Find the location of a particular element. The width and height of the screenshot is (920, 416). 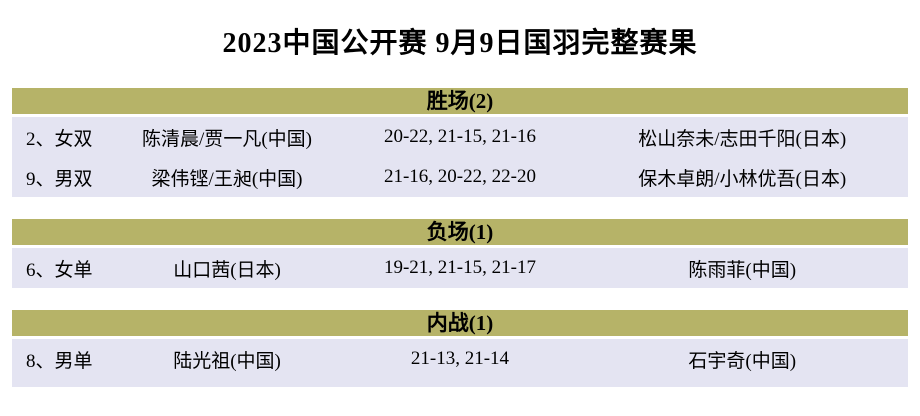

match-row: 8、男单 陆光祖(中国) 21-13, 21-14 石宇奇(中国) is located at coordinates (460, 359).